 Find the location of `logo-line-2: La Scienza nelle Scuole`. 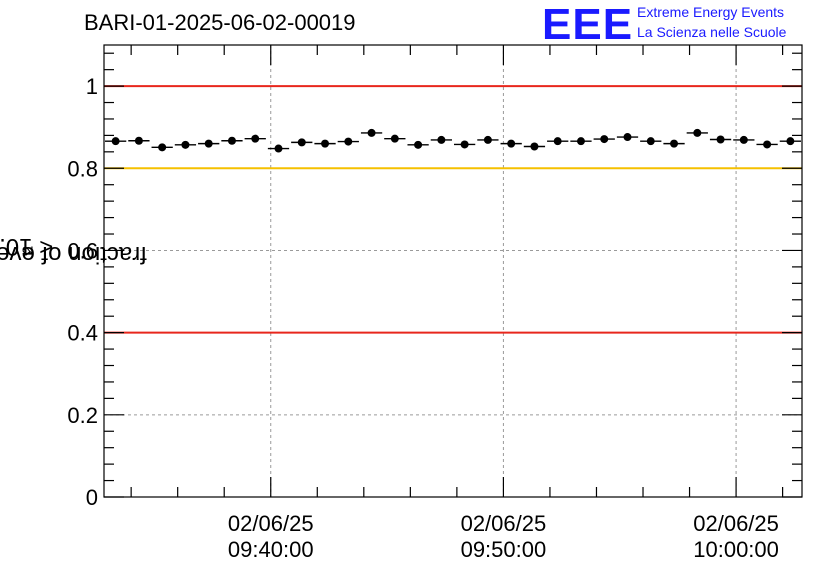

logo-line-2: La Scienza nelle Scuole is located at coordinates (712, 32).